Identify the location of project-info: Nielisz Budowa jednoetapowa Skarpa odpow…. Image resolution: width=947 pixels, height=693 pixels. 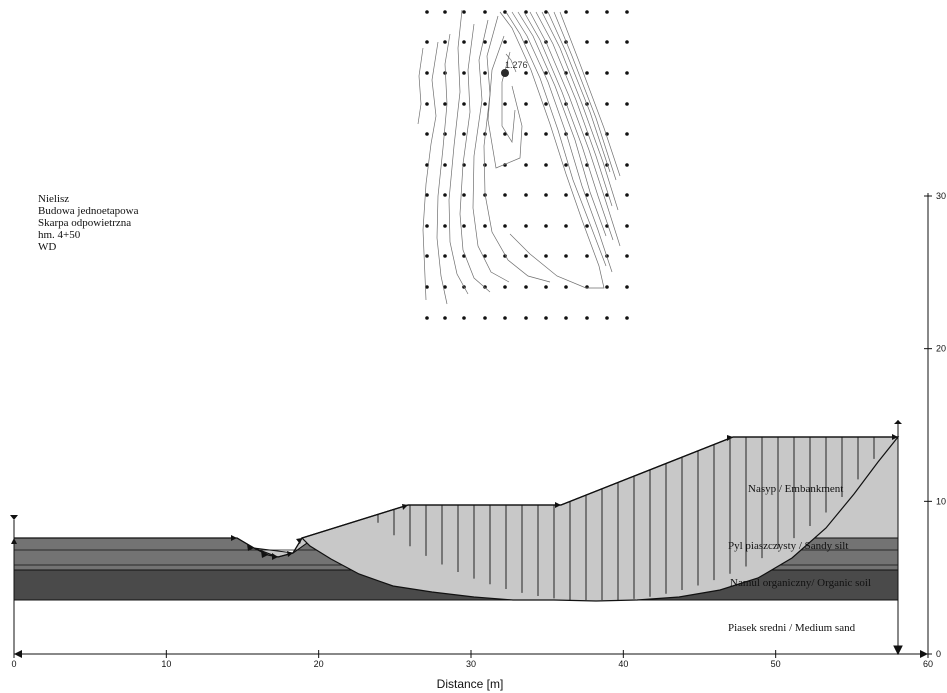
(88, 223).